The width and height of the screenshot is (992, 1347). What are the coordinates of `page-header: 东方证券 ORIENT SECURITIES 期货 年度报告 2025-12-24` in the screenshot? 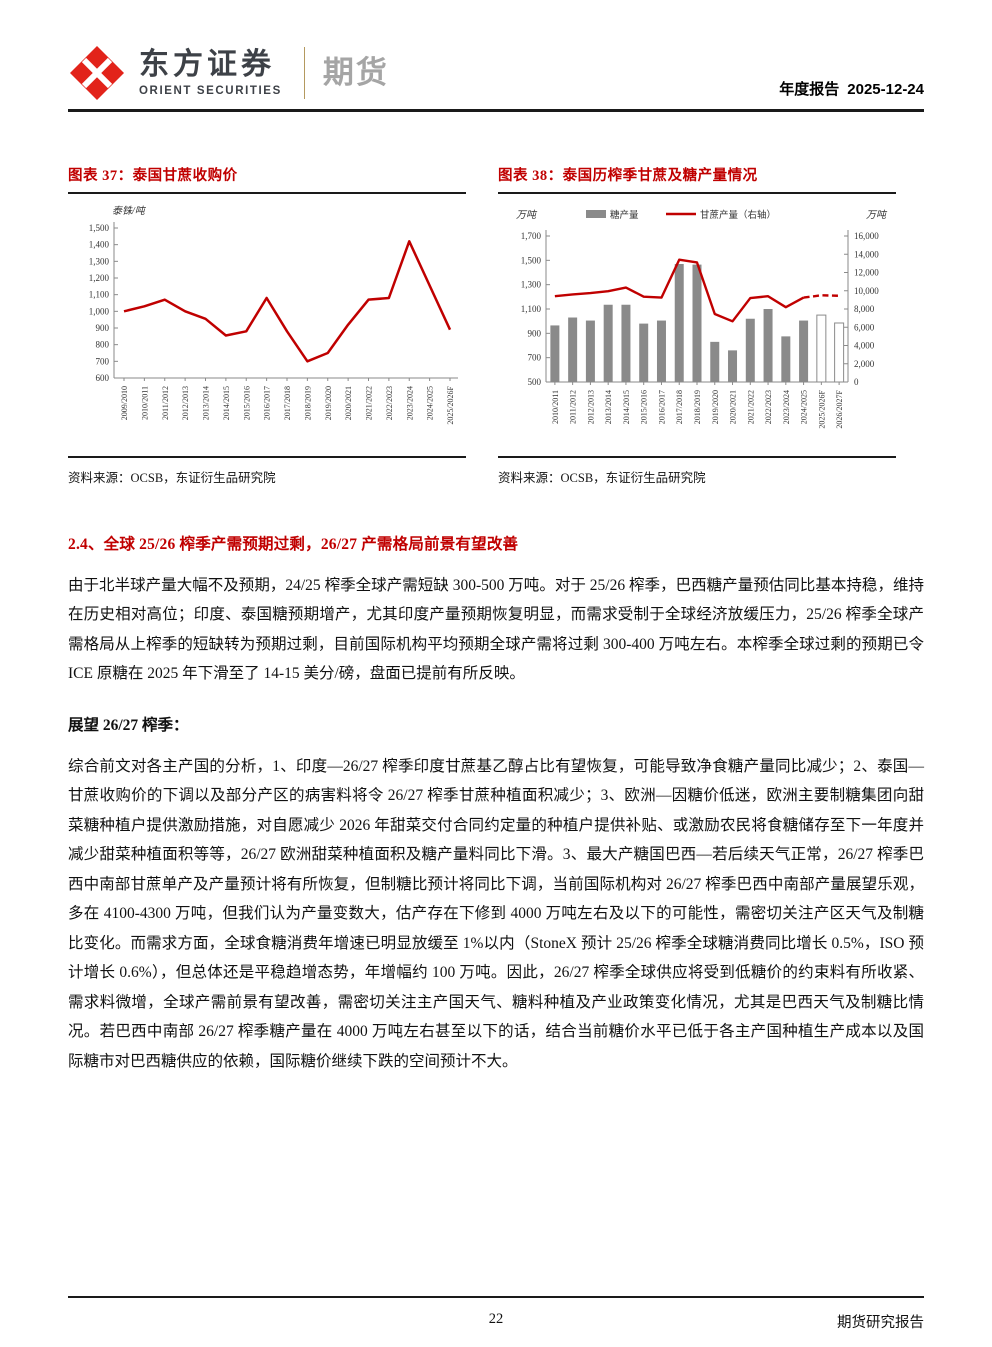 It's located at (496, 51).